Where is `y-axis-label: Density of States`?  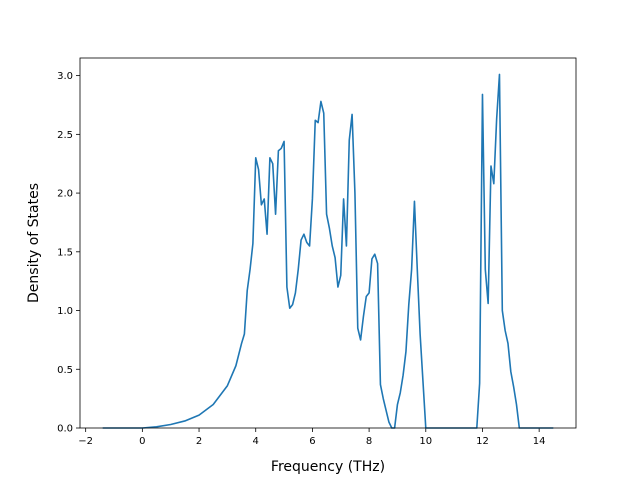
y-axis-label: Density of States is located at coordinates (34, 243).